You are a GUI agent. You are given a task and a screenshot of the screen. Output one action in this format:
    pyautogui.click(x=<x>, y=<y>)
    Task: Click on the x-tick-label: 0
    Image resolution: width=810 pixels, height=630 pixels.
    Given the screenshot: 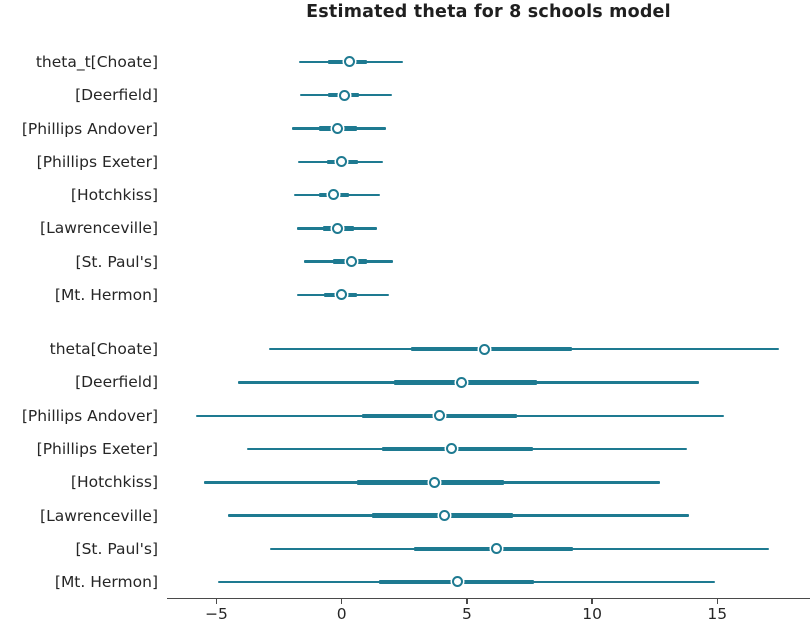 What is the action you would take?
    pyautogui.click(x=341, y=613)
    